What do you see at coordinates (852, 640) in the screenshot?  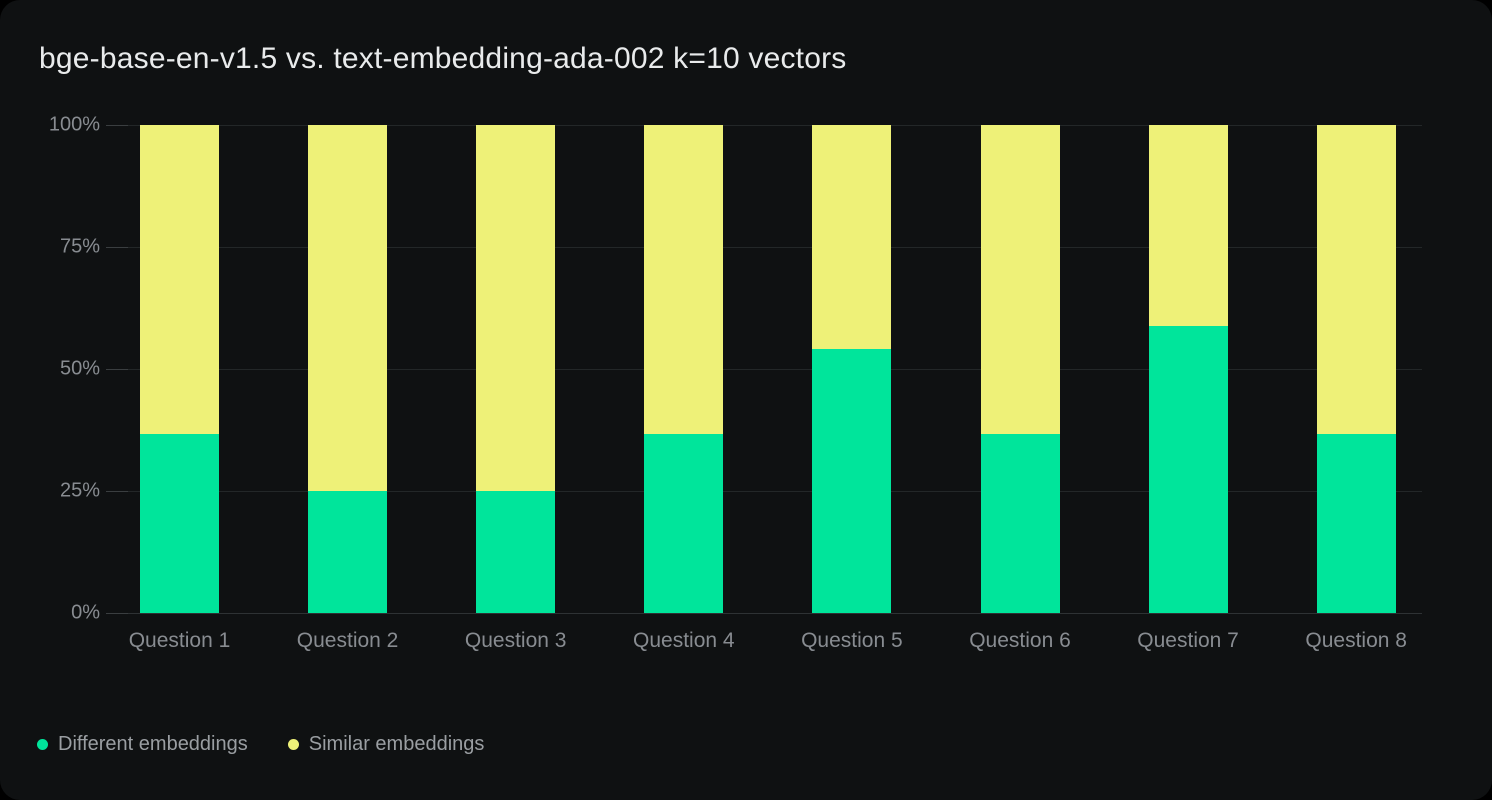 I see `x-axis-label-5: Question 5` at bounding box center [852, 640].